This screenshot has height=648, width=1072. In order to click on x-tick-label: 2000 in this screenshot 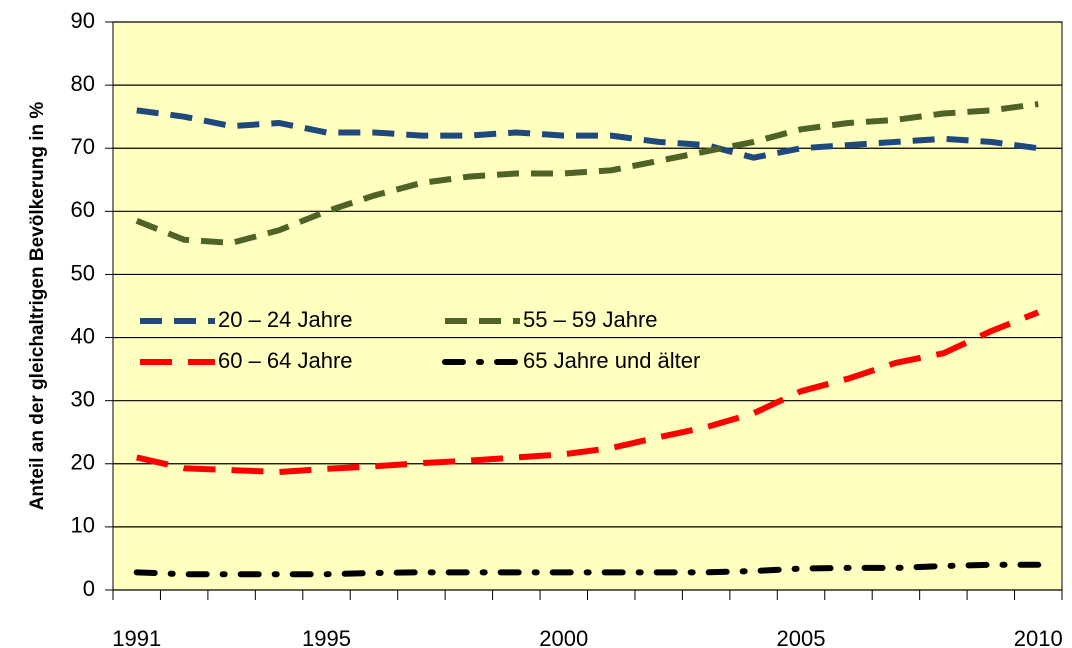, I will do `click(563, 637)`.